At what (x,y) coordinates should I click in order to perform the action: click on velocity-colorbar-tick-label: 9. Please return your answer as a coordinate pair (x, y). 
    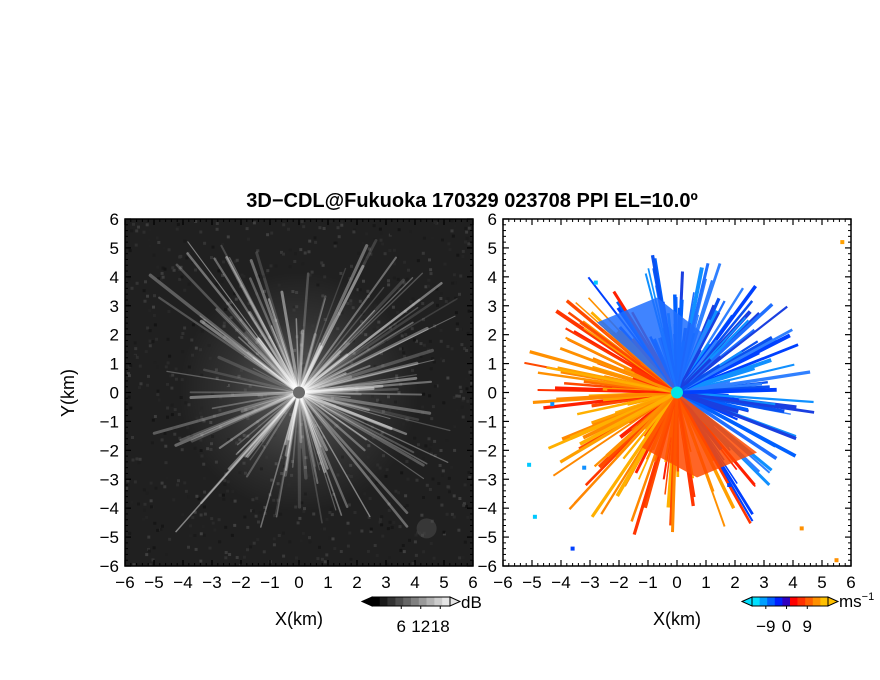
    Looking at the image, I should click on (807, 626).